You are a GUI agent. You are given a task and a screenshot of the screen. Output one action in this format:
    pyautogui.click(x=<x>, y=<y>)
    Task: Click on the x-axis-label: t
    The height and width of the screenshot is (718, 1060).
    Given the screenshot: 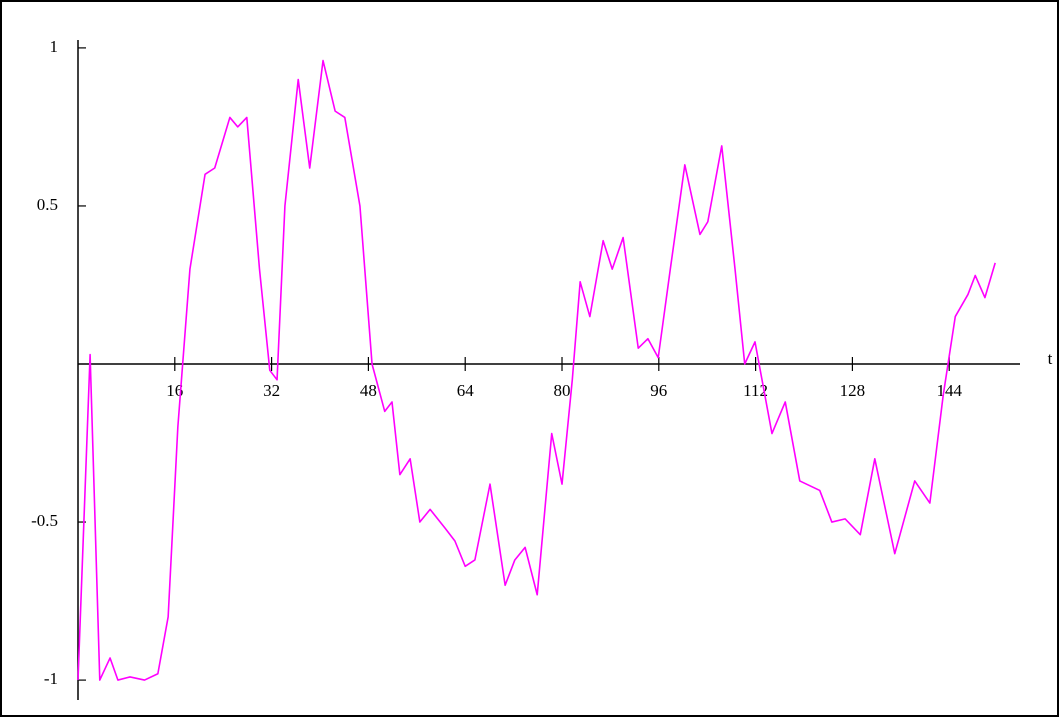 What is the action you would take?
    pyautogui.click(x=1050, y=358)
    